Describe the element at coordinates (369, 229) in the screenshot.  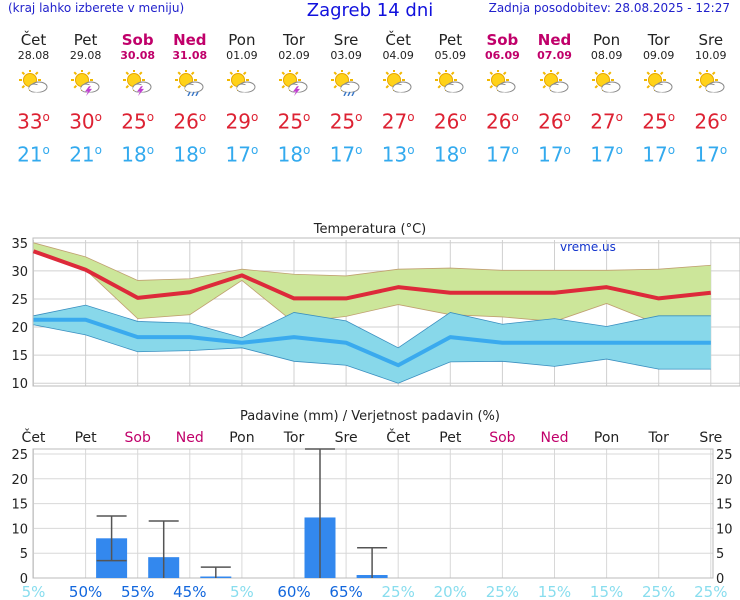
I see `temp-chart-title: Temperatura (°C)` at that location.